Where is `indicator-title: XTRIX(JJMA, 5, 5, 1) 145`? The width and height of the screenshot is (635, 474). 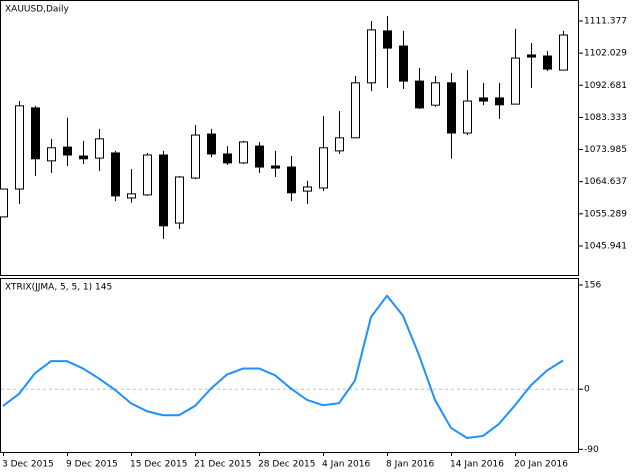 indicator-title: XTRIX(JJMA, 5, 5, 1) 145 is located at coordinates (58, 288).